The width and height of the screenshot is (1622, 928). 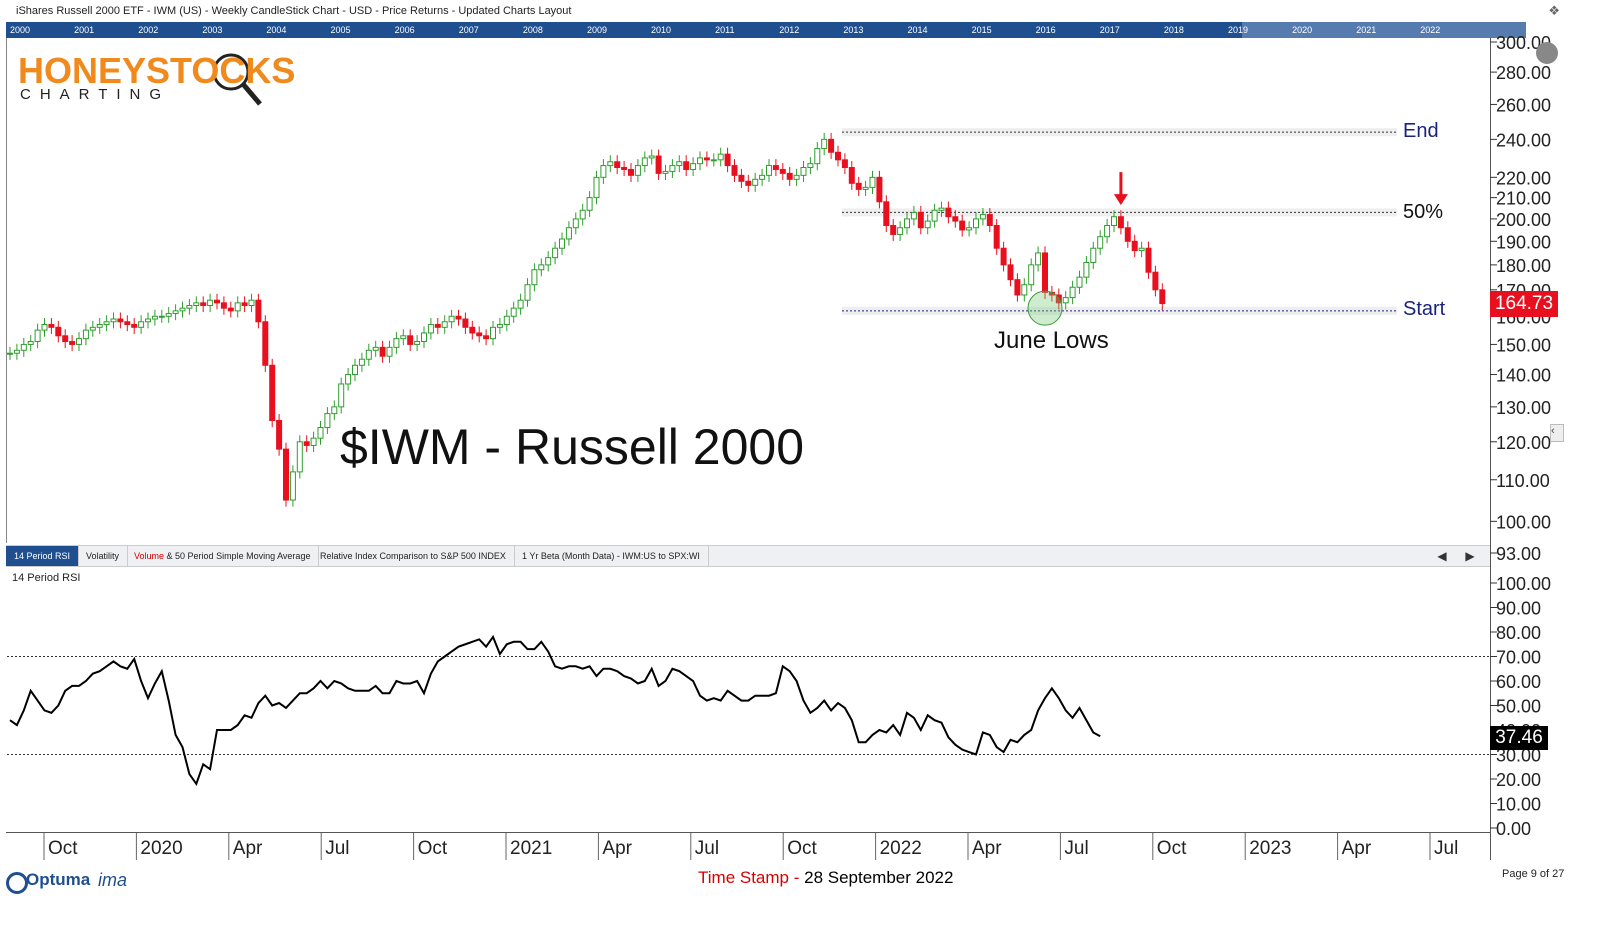 What do you see at coordinates (1470, 556) in the screenshot?
I see `tabs-scroll-right-button: ▶` at bounding box center [1470, 556].